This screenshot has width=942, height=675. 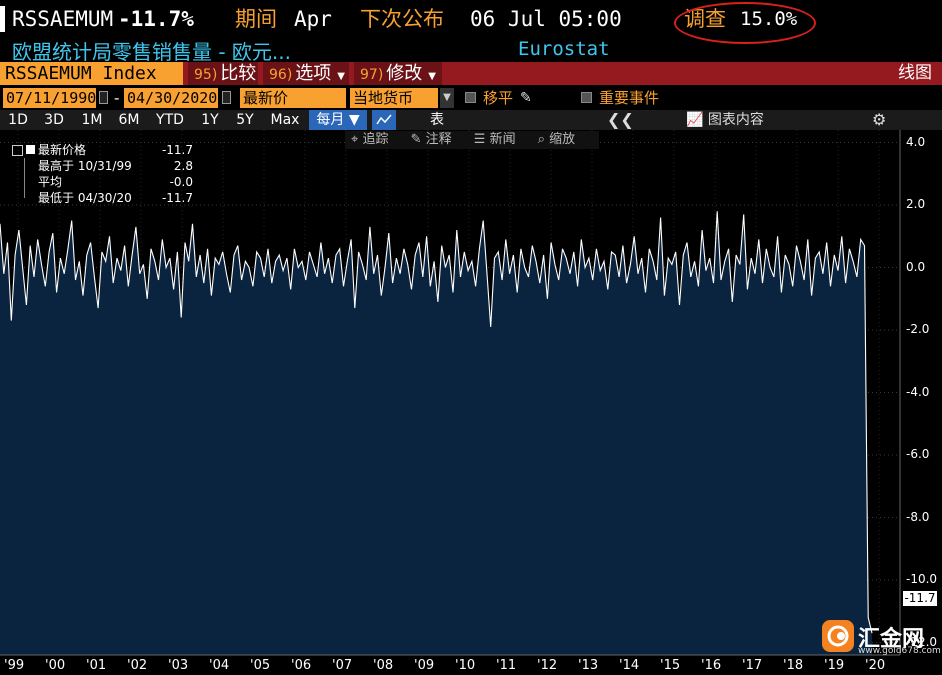 I want to click on chart-type-label: 线图, so click(x=915, y=73).